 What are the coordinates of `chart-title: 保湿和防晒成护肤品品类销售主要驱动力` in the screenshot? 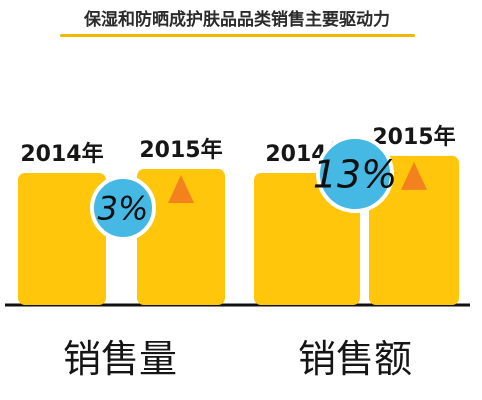 It's located at (236, 19).